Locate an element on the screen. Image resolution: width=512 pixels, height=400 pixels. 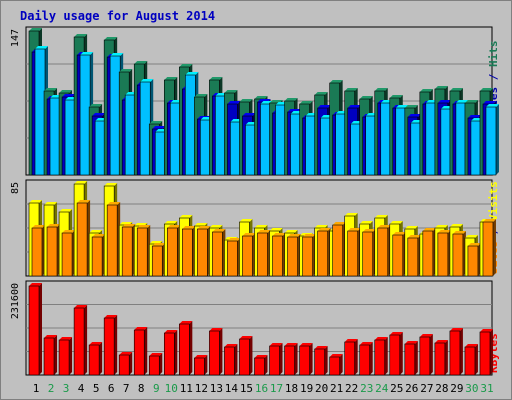
x-tick-label: 1 is located at coordinates (36, 388).